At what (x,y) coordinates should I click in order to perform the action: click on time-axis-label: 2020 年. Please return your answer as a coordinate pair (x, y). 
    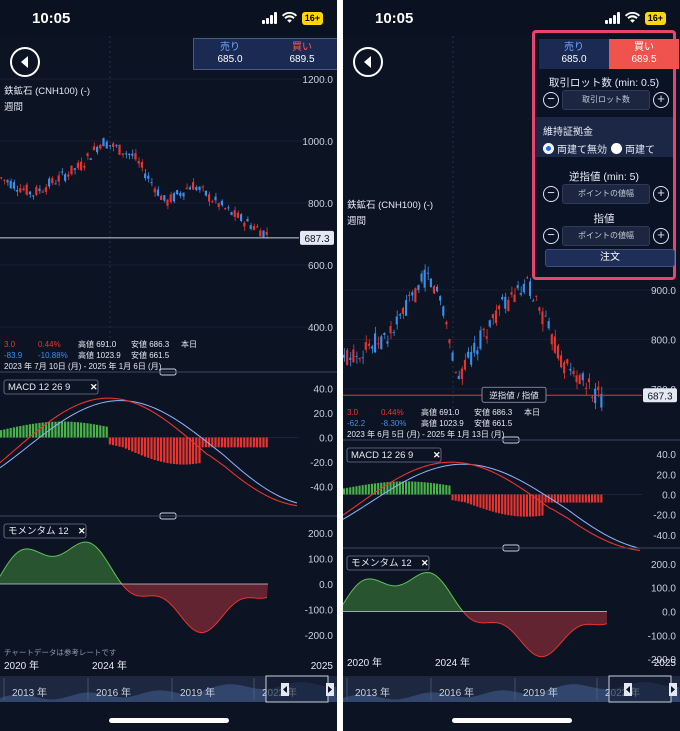
    Looking at the image, I should click on (21, 665).